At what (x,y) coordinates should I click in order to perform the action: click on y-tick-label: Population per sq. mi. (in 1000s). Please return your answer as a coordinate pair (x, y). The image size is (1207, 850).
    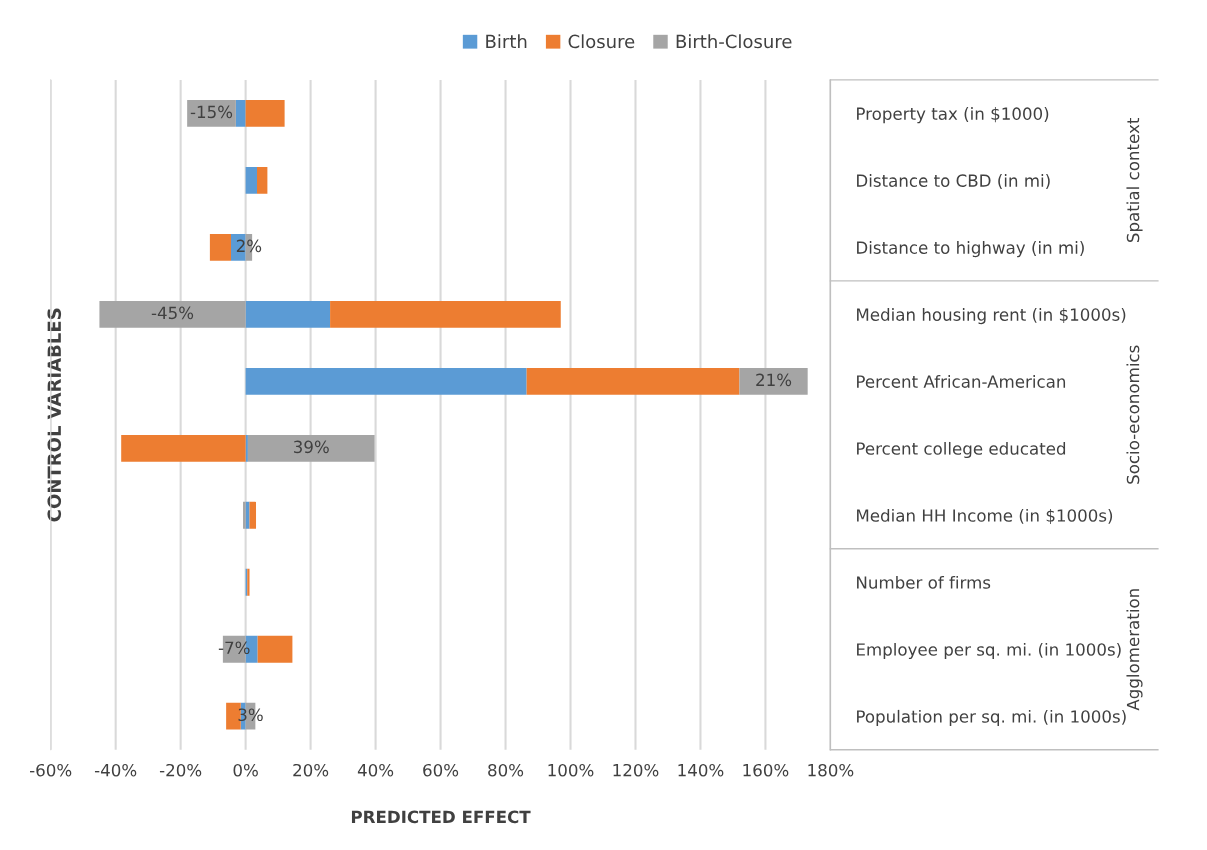
    Looking at the image, I should click on (991, 718).